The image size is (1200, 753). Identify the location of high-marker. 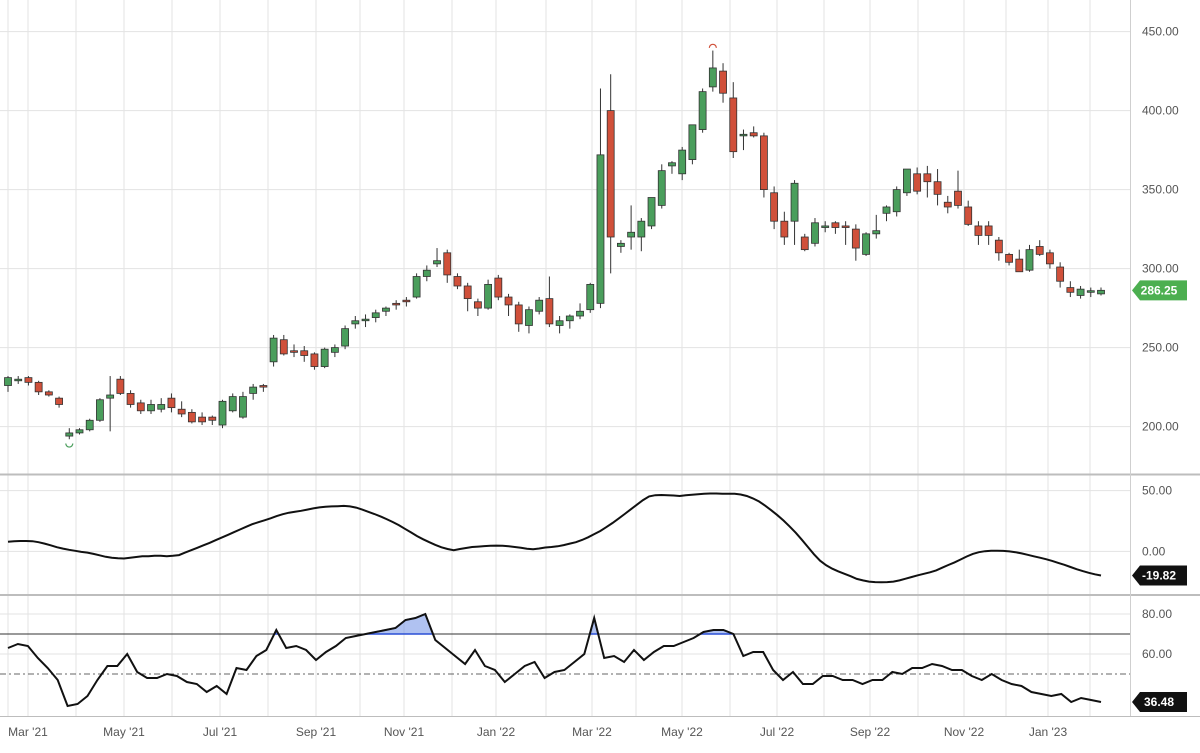
(712, 45).